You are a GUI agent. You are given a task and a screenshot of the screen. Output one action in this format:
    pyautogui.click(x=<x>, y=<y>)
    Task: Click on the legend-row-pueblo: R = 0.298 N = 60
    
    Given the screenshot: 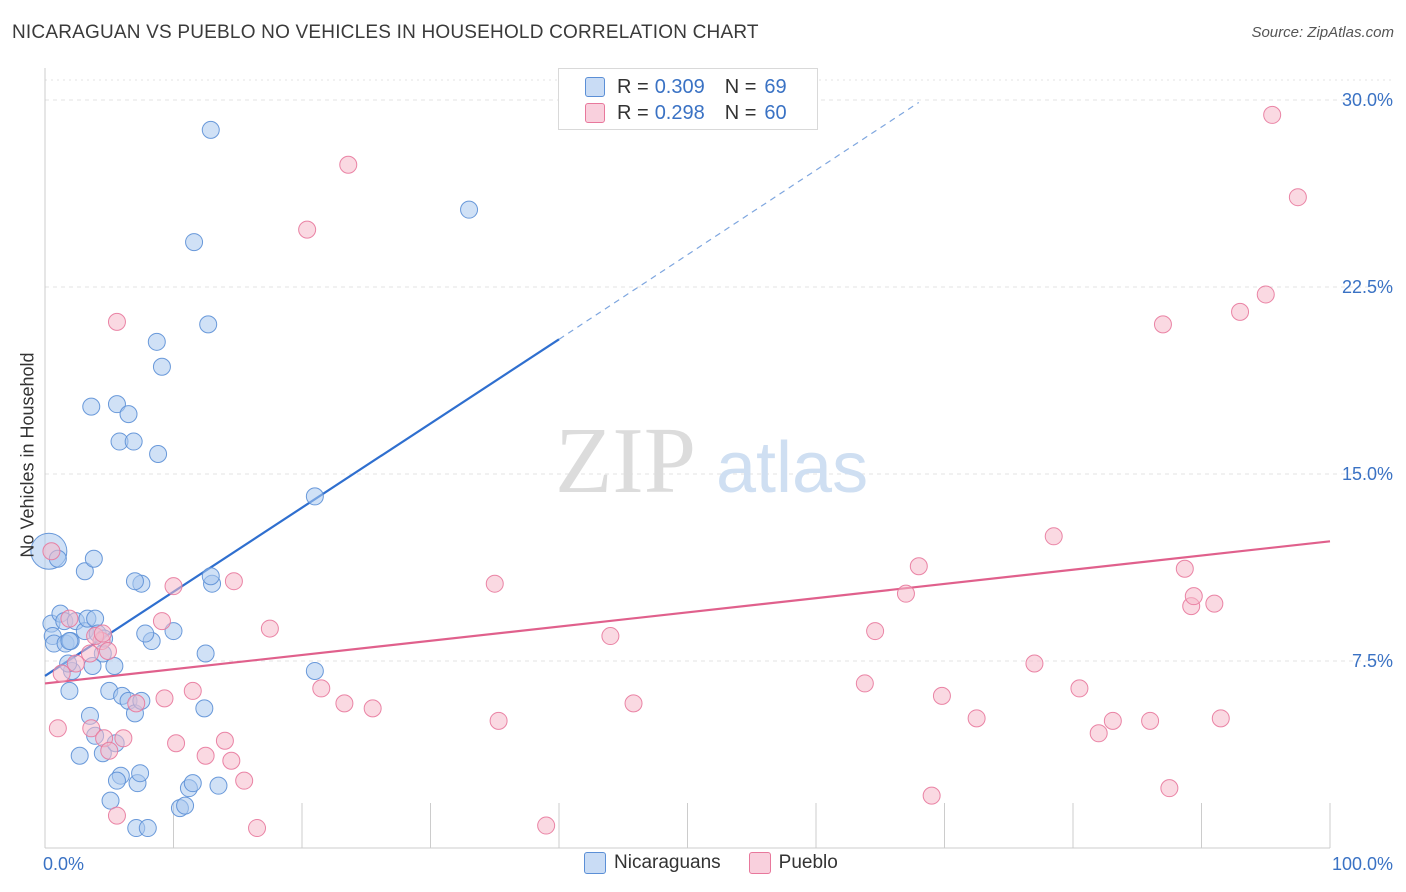 What is the action you would take?
    pyautogui.click(x=686, y=113)
    